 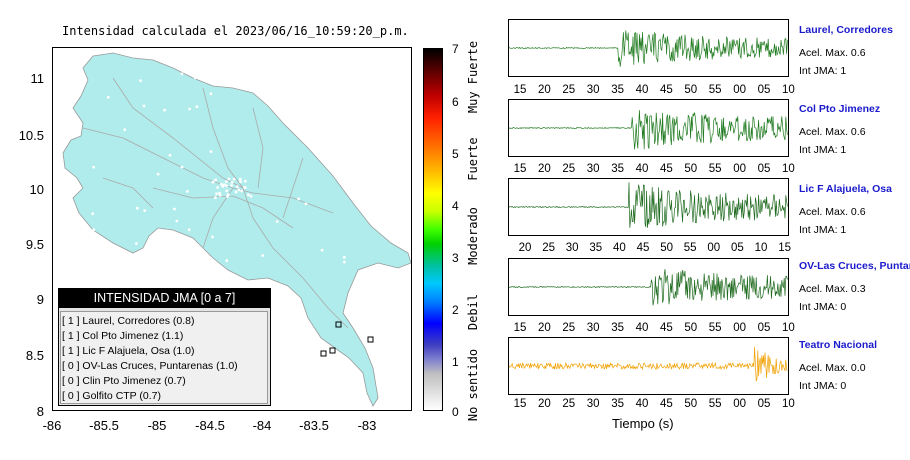 What do you see at coordinates (314, 425) in the screenshot?
I see `map-xtick: -83.5` at bounding box center [314, 425].